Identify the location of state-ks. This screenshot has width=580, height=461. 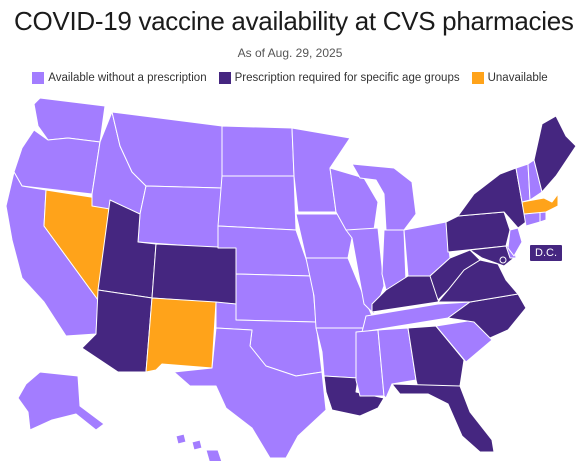
(276, 298).